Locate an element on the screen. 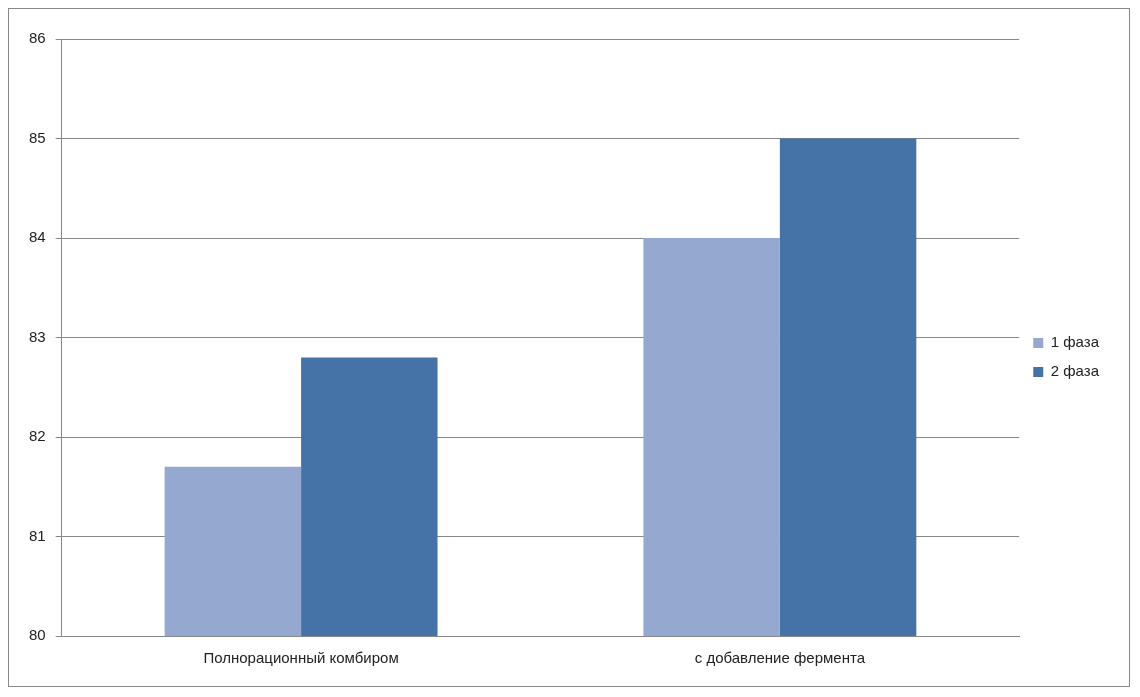 This screenshot has width=1140, height=697. x-tick-label: Полнорационный комбиром is located at coordinates (301, 658).